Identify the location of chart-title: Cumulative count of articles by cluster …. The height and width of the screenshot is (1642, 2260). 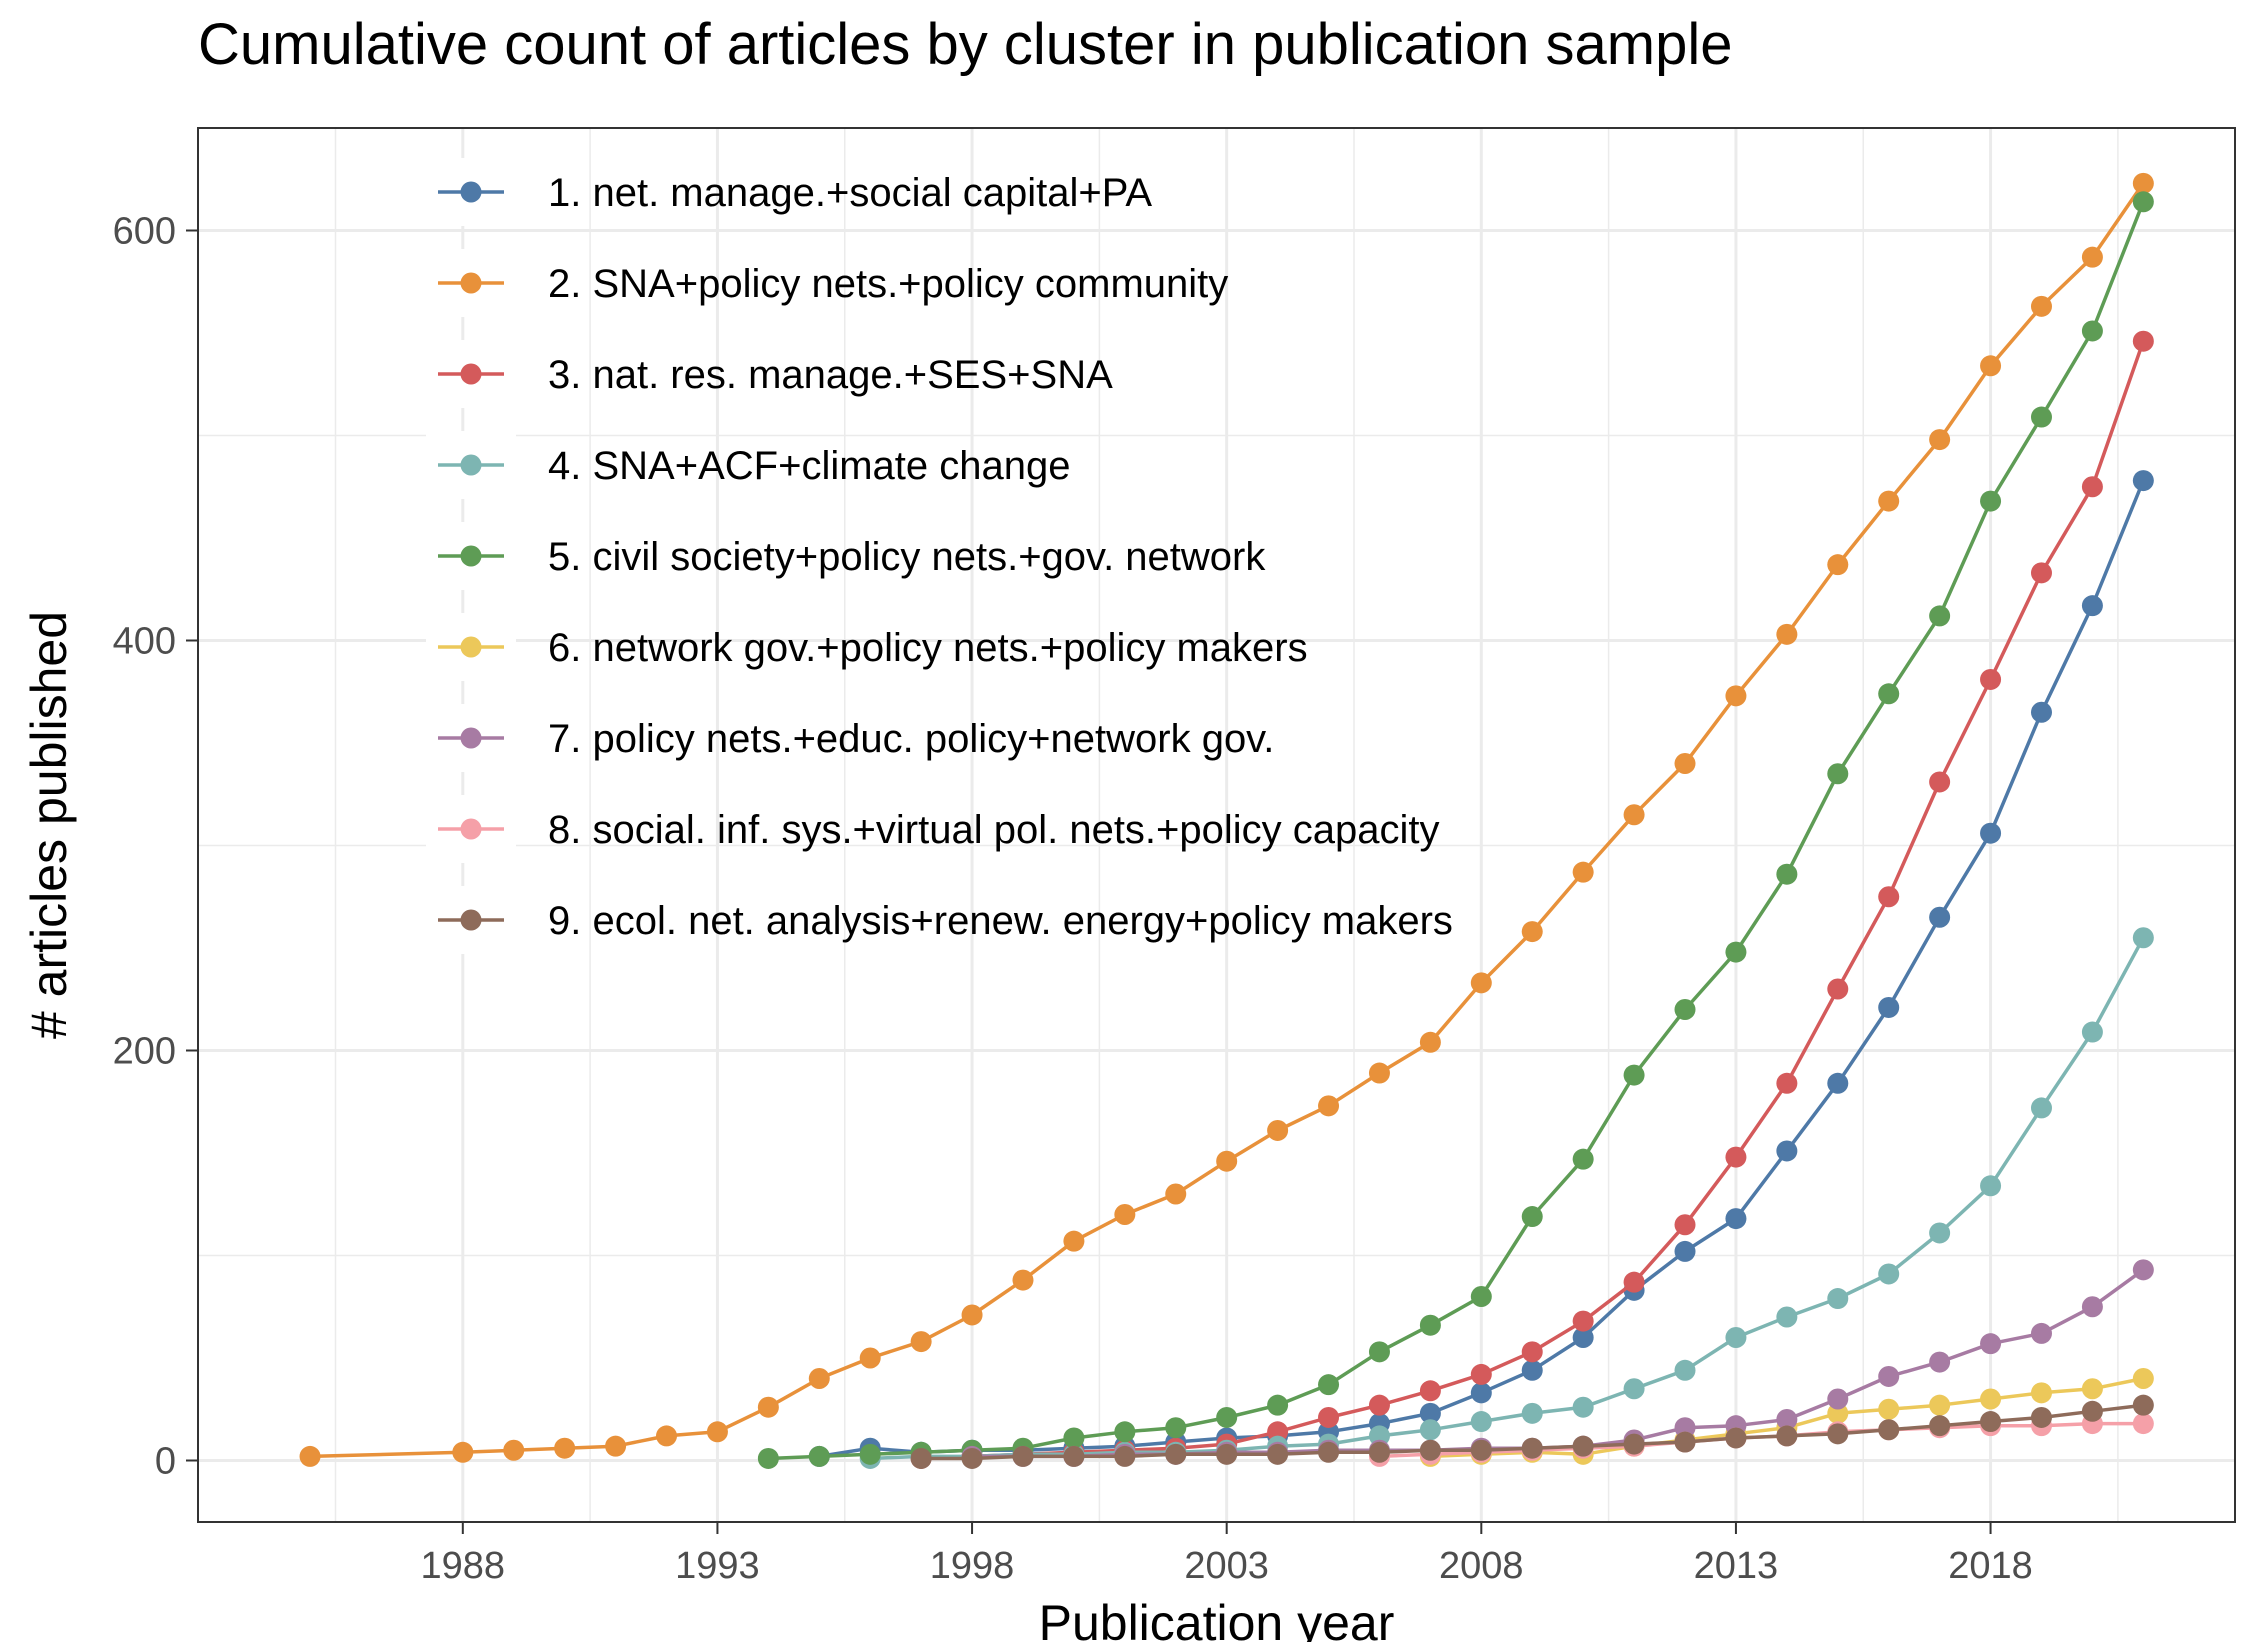
(965, 44).